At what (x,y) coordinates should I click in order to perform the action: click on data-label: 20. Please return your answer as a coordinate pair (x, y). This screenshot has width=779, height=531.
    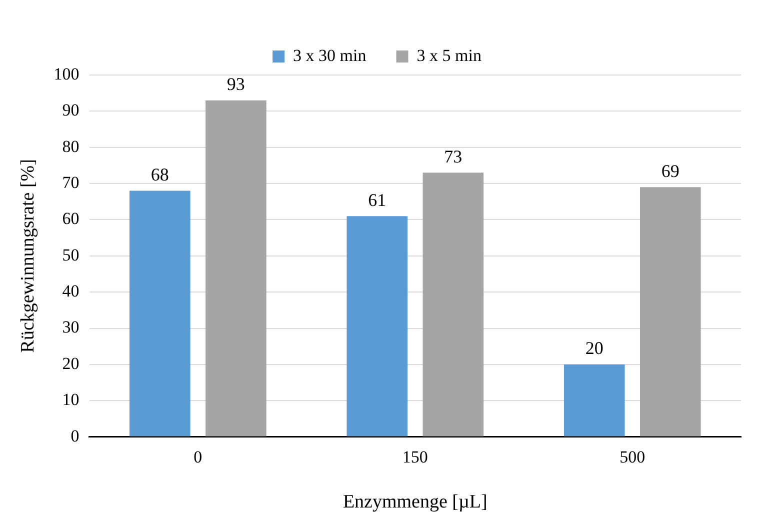
    Looking at the image, I should click on (594, 348).